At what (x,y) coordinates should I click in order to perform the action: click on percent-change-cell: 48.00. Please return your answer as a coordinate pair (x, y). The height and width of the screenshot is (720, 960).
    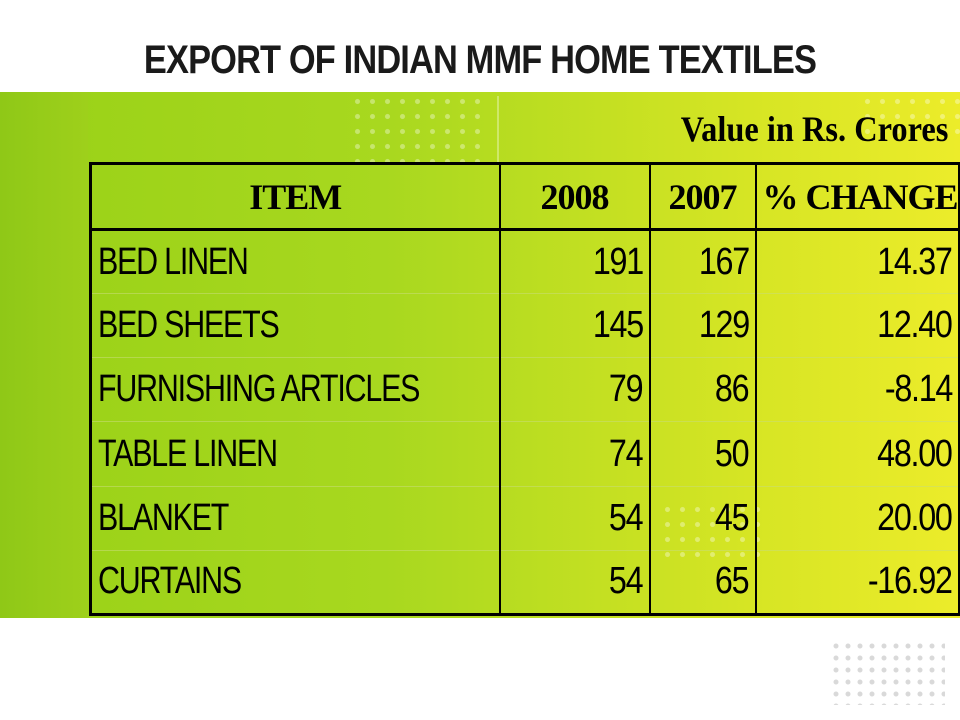
    Looking at the image, I should click on (857, 454).